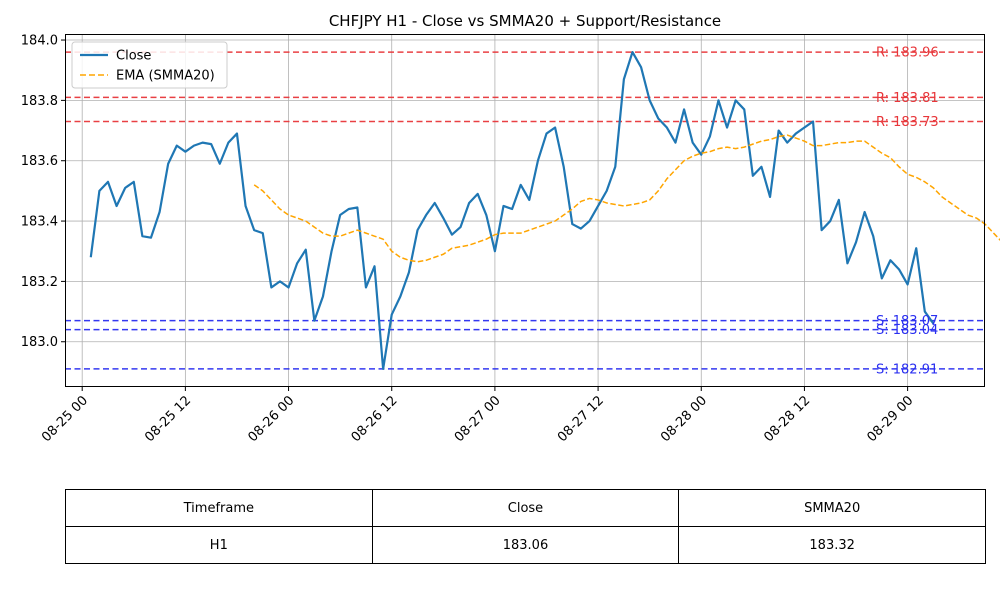 The height and width of the screenshot is (600, 1000). Describe the element at coordinates (43, 192) in the screenshot. I see `y-axis-ticks: 183.0 183.2 183.4 183.6 183.8 184.0` at that location.